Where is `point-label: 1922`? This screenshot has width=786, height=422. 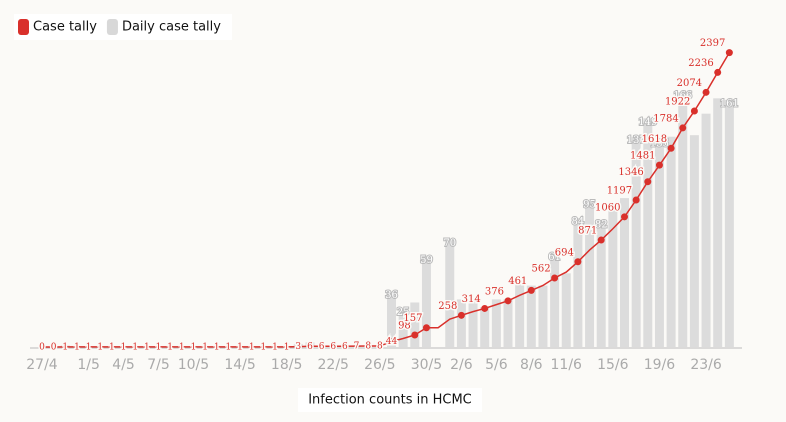
point-label: 1922 is located at coordinates (677, 101).